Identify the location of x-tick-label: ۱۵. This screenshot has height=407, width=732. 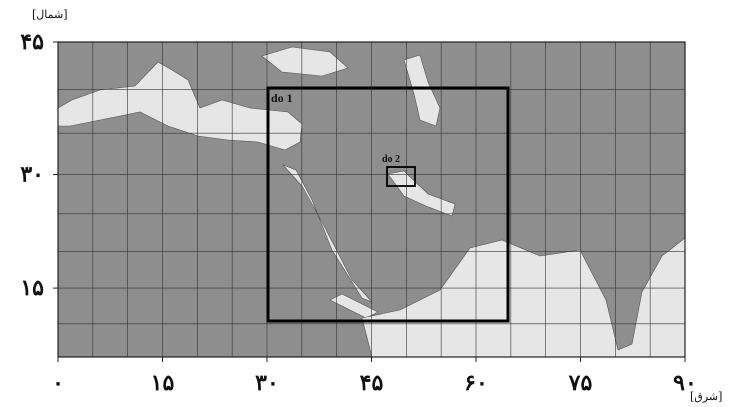
(163, 383).